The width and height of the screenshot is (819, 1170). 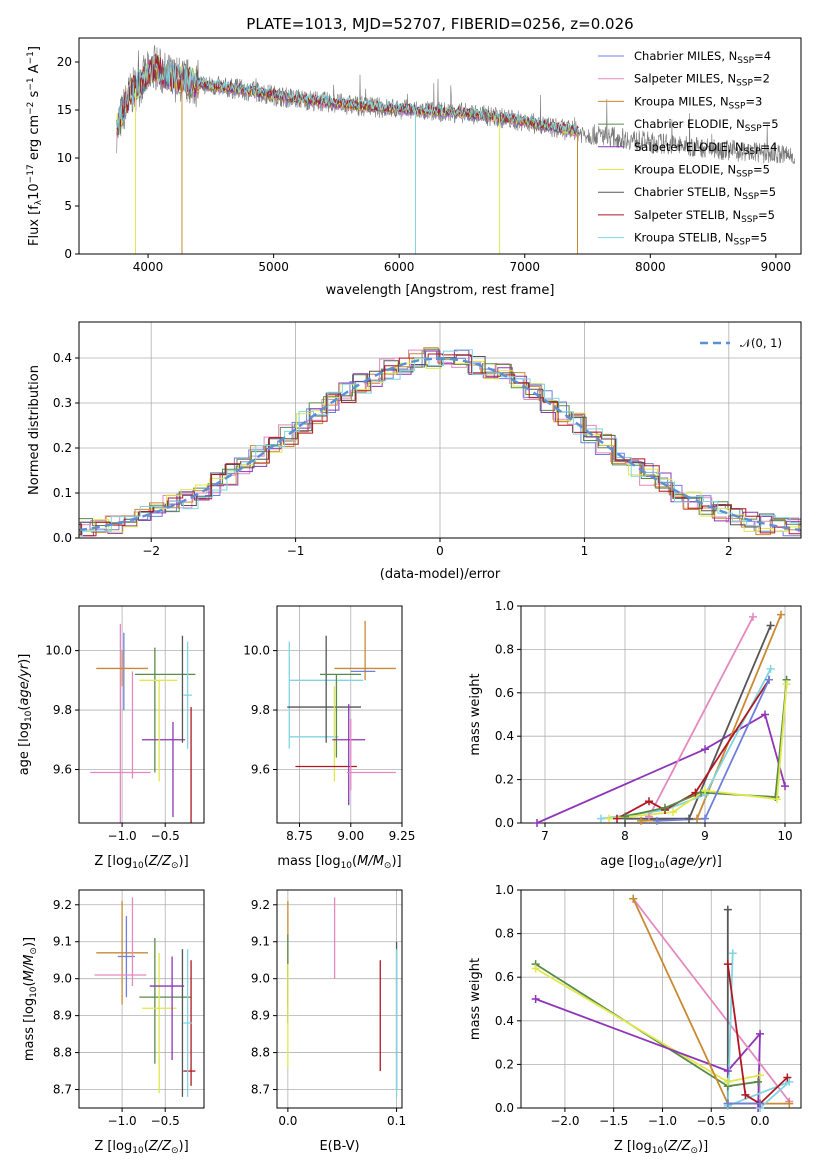 I want to click on spectrum-model, so click(x=347, y=96).